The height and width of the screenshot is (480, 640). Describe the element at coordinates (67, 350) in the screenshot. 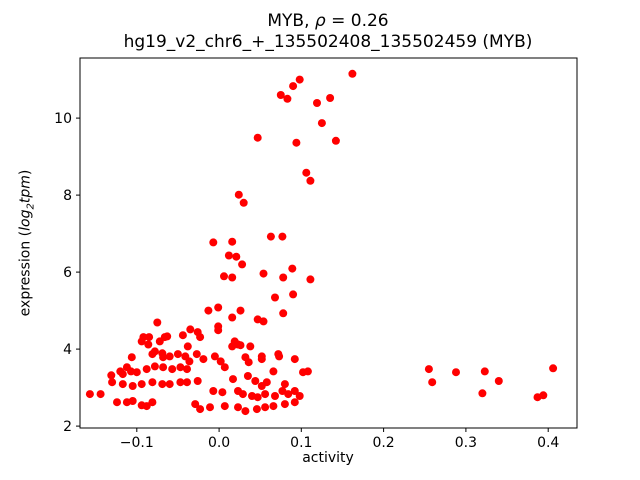

I see `y-tick-label: 4` at that location.